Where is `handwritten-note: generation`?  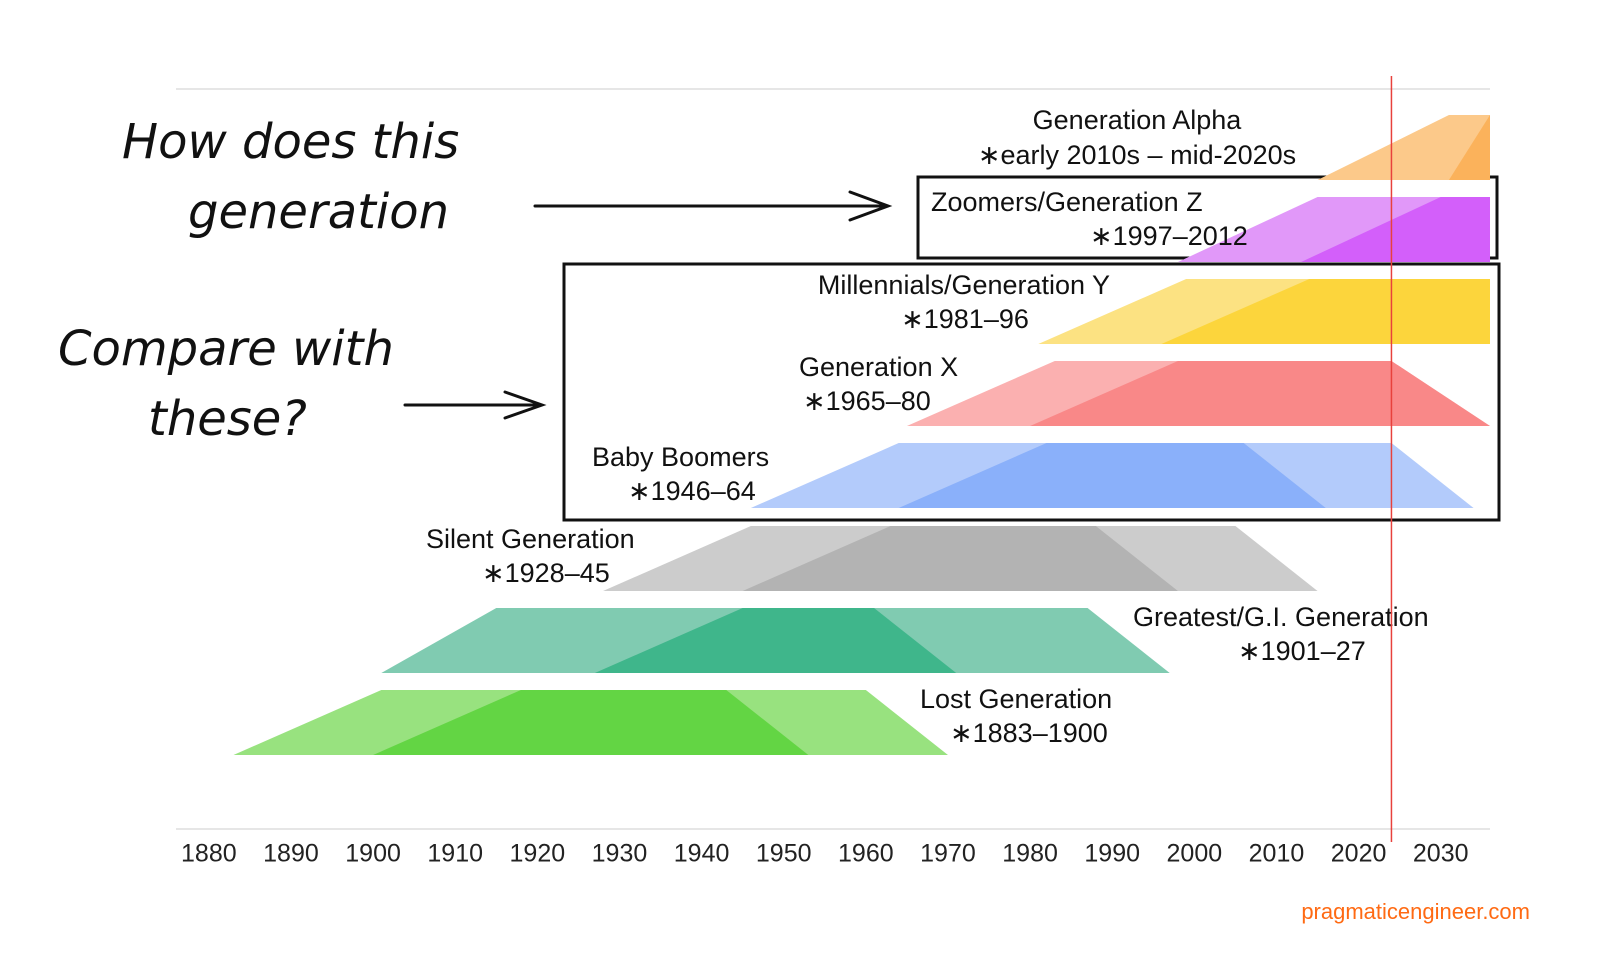 handwritten-note: generation is located at coordinates (318, 212).